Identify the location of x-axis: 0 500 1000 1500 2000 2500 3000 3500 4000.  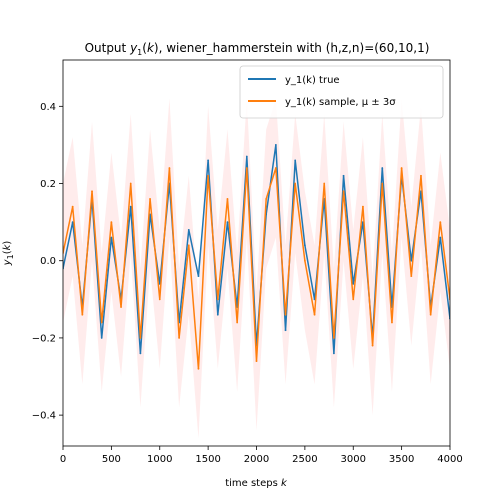
(261, 455).